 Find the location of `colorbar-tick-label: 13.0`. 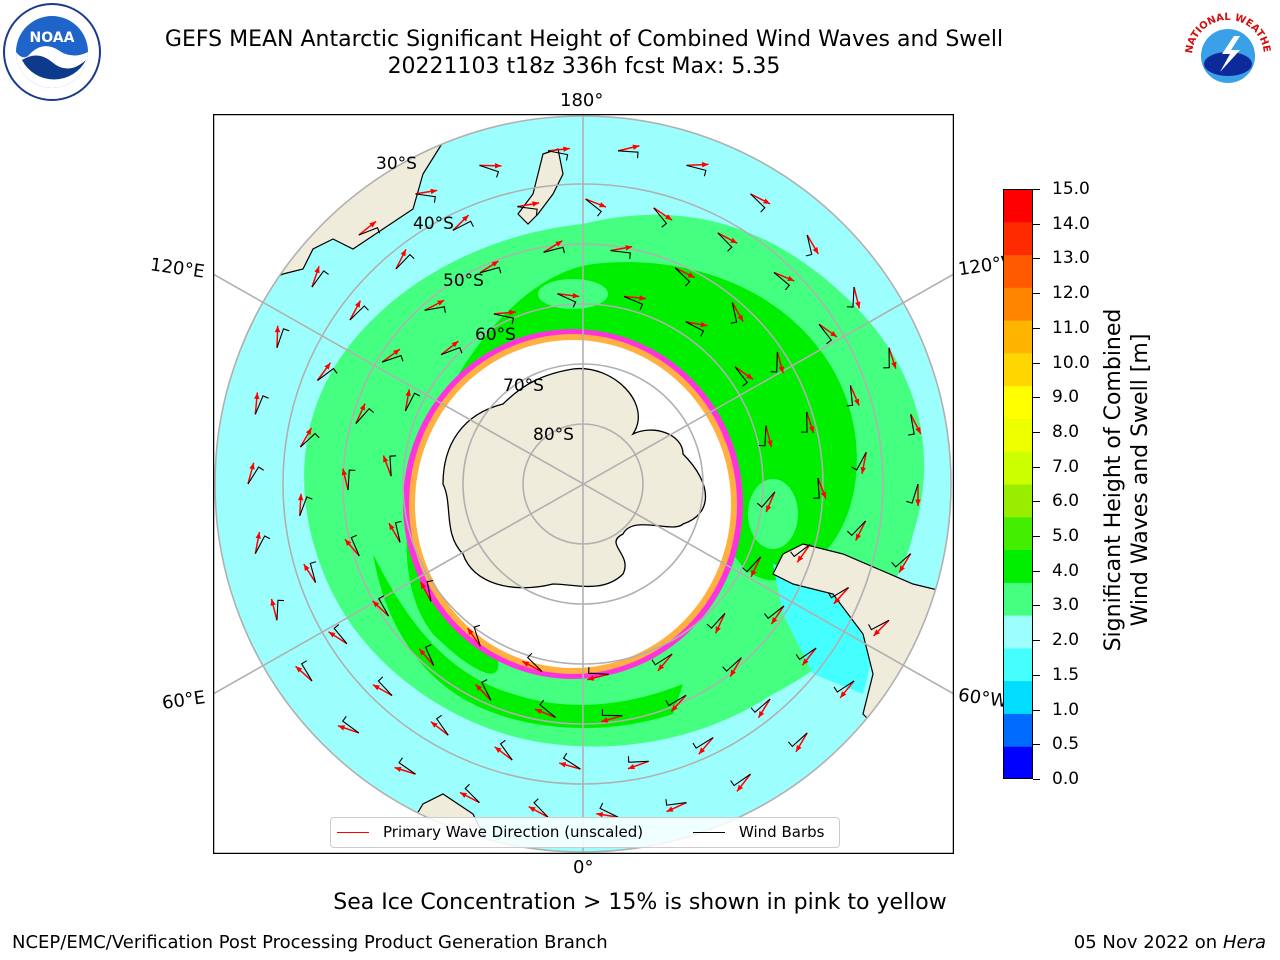

colorbar-tick-label: 13.0 is located at coordinates (1071, 258).